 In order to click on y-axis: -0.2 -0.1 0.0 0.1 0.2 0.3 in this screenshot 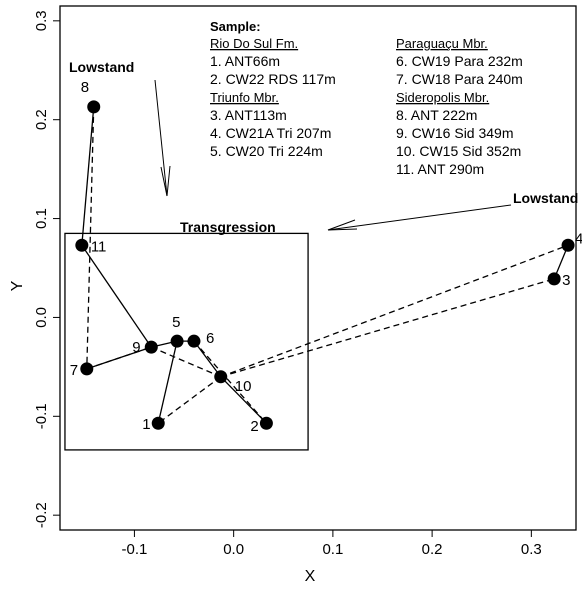, I will do `click(46, 269)`.